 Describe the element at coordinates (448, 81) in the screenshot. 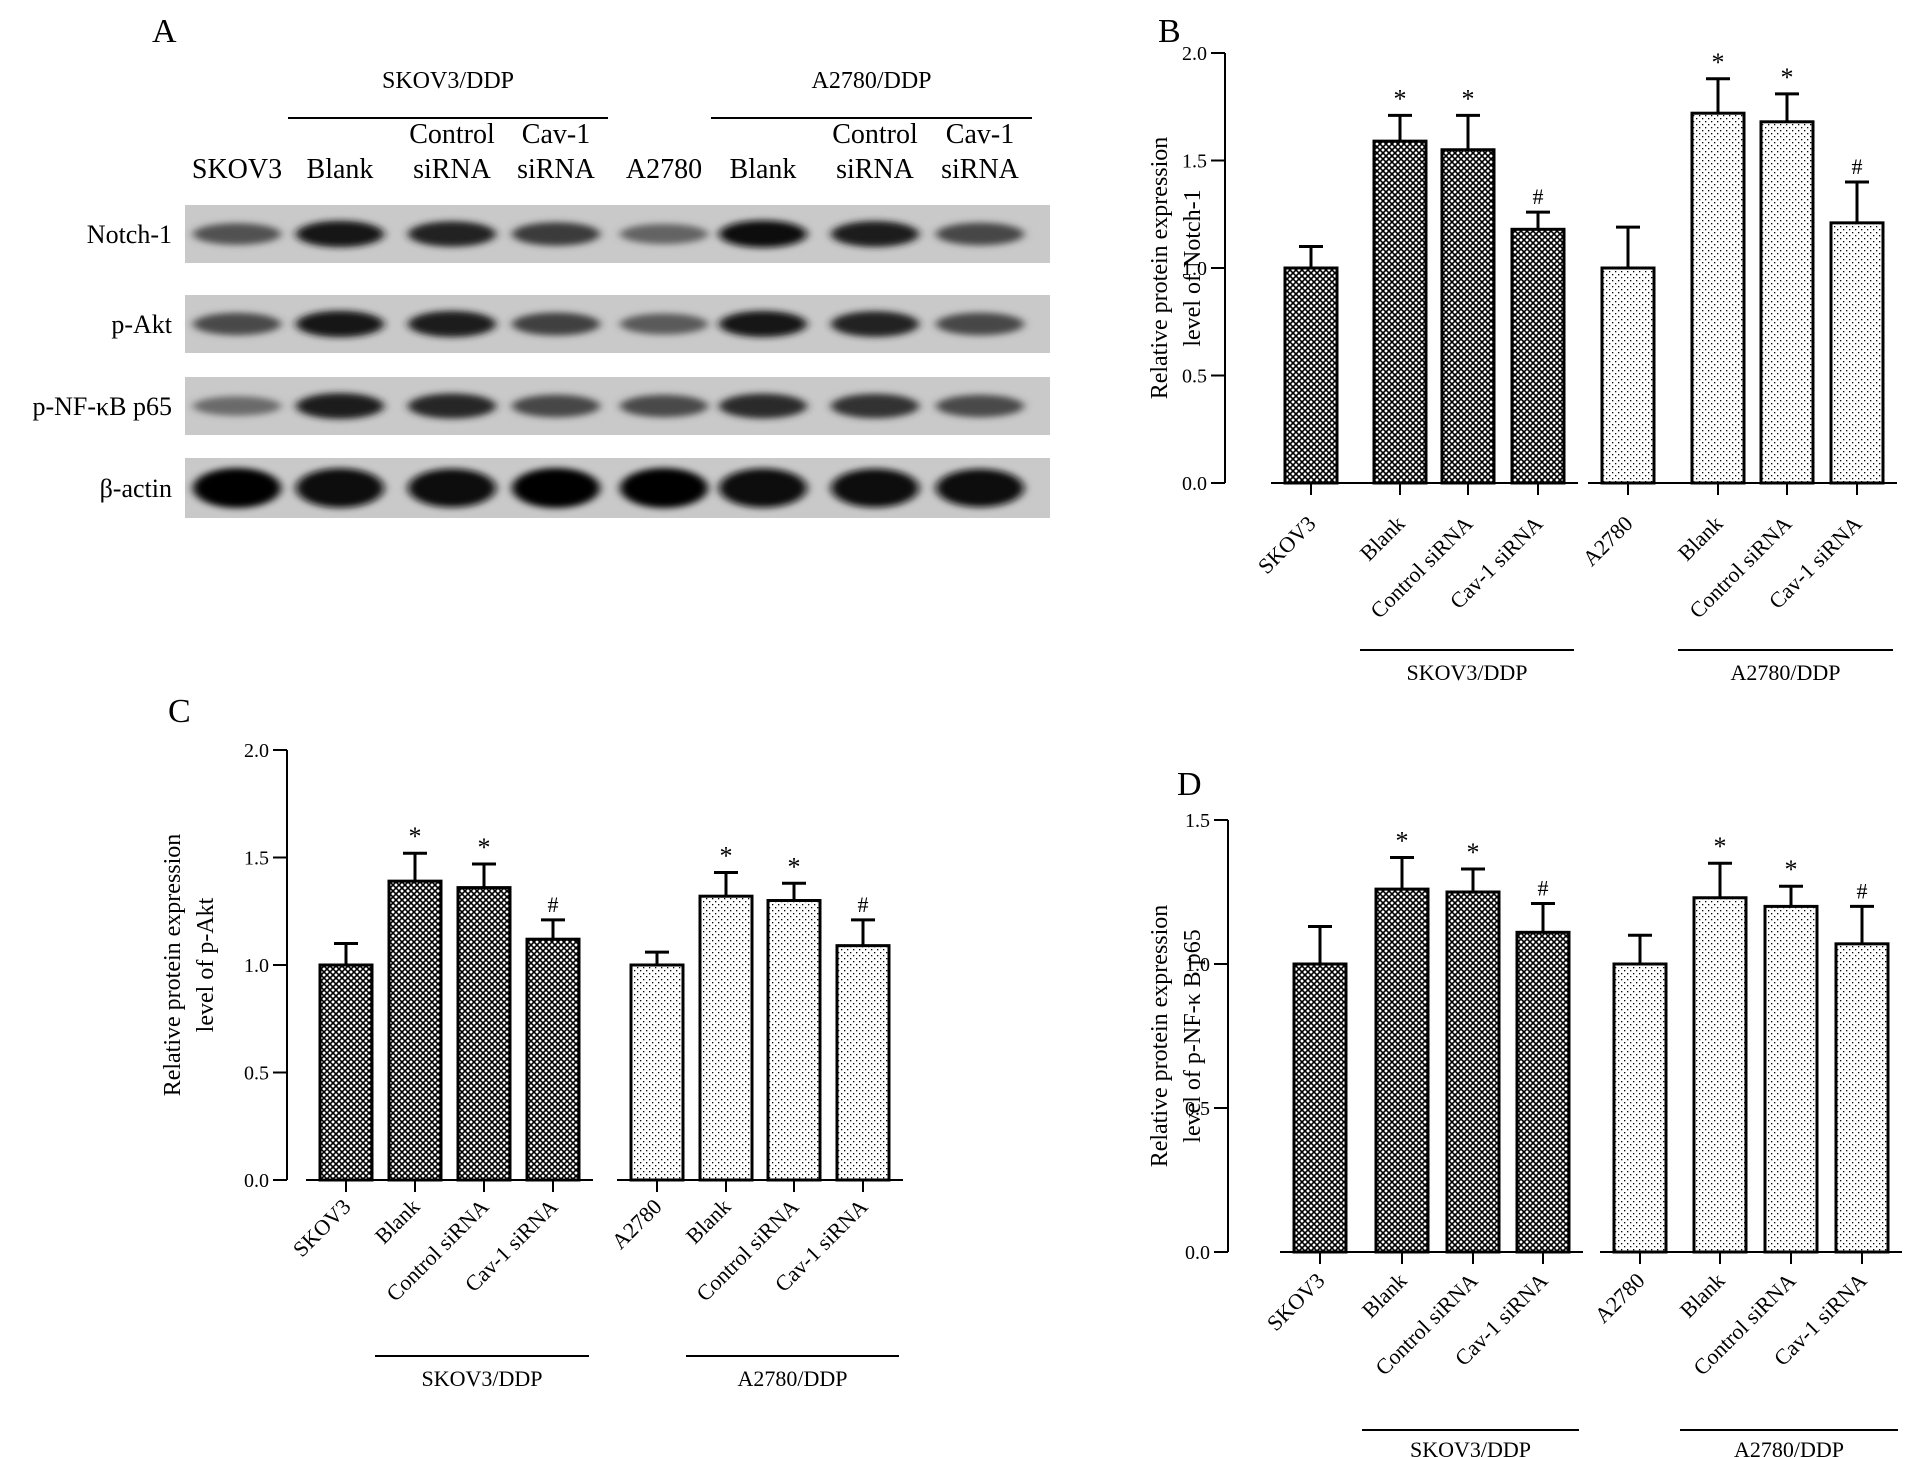

I see `blot-group-label: SKOV3/DDP` at that location.